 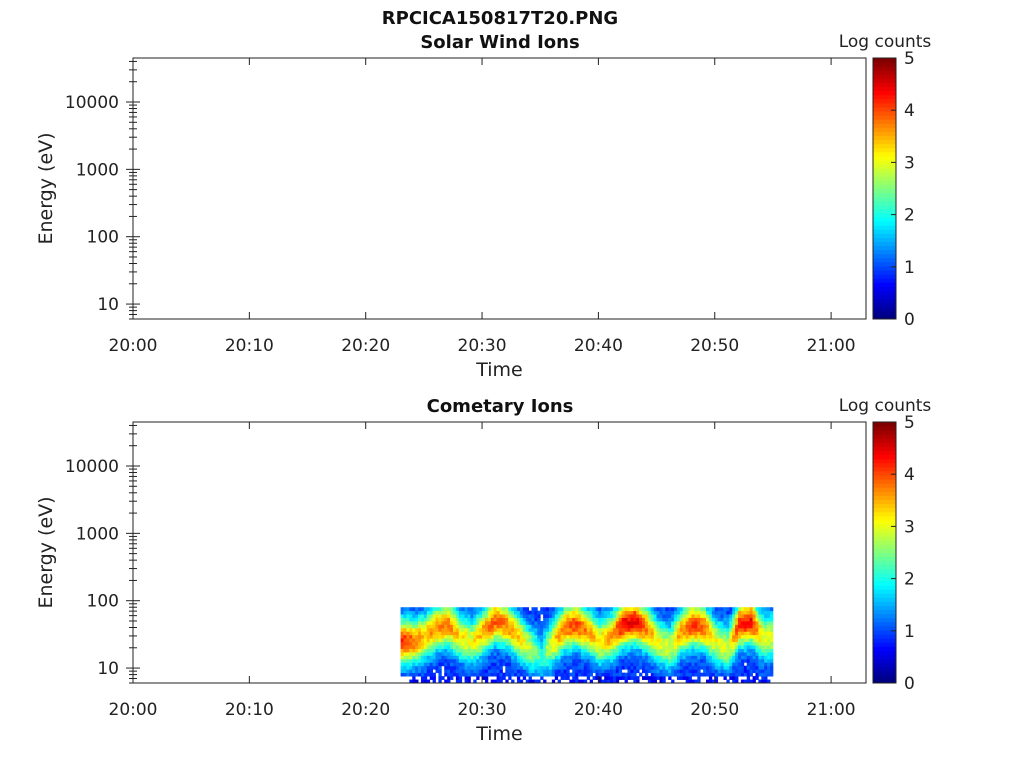 What do you see at coordinates (831, 346) in the screenshot?
I see `x-tick-label: 21:00` at bounding box center [831, 346].